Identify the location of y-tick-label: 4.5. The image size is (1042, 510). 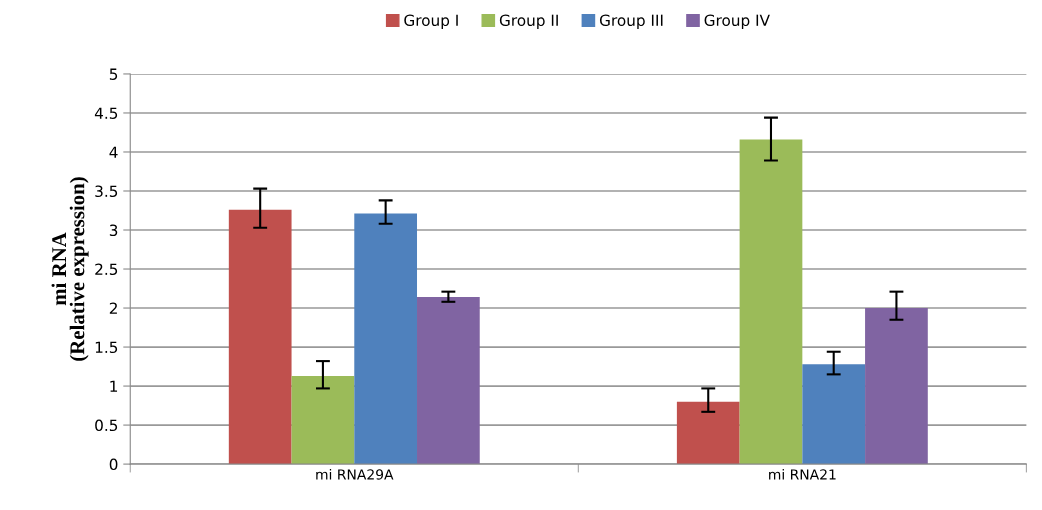
(106, 113).